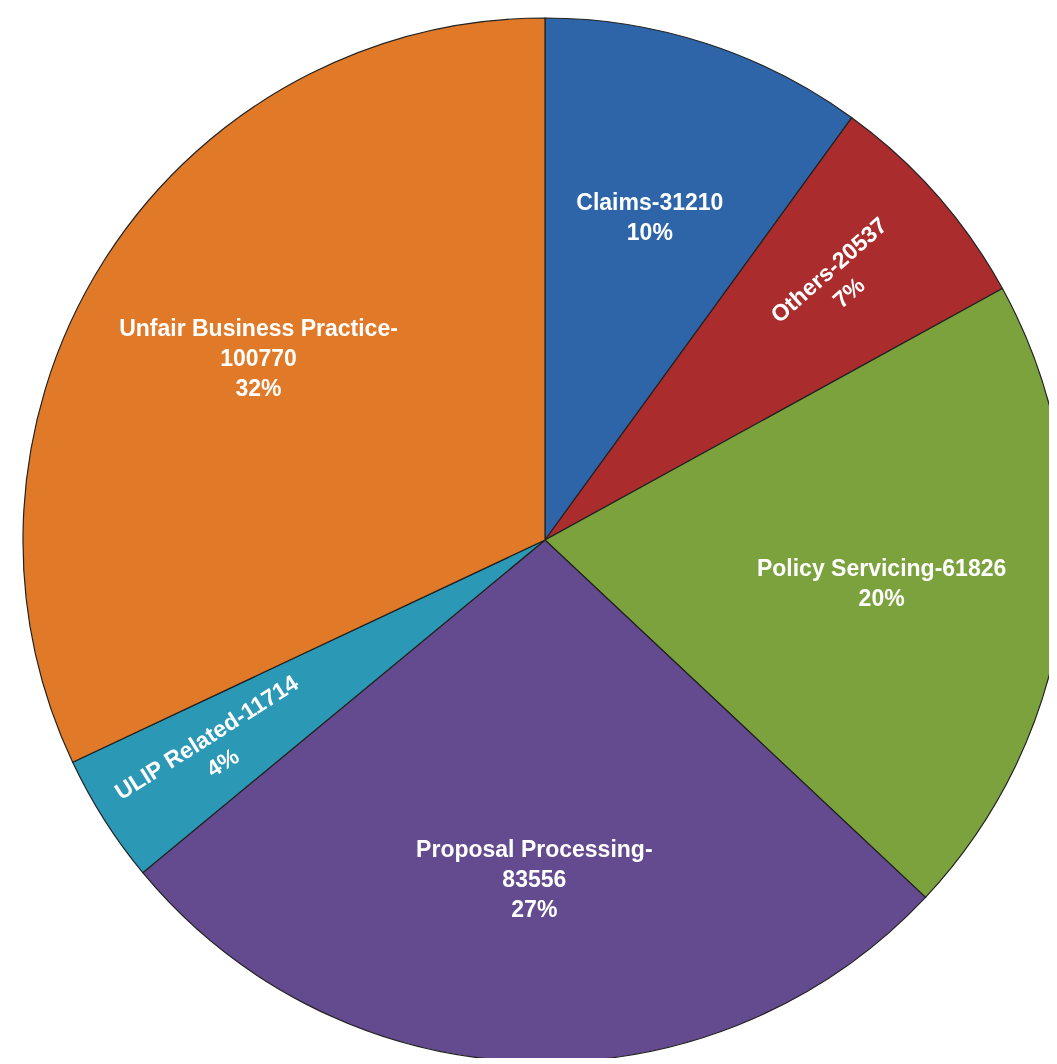  I want to click on slice-label: Proposal Processing-83556, so click(534, 864).